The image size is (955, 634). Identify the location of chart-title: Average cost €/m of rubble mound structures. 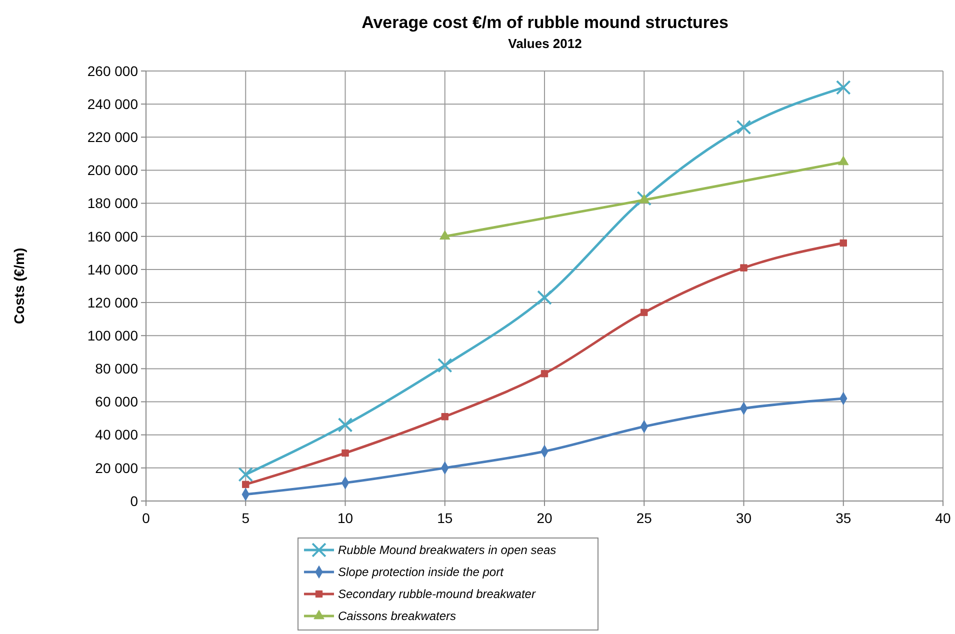
(545, 22).